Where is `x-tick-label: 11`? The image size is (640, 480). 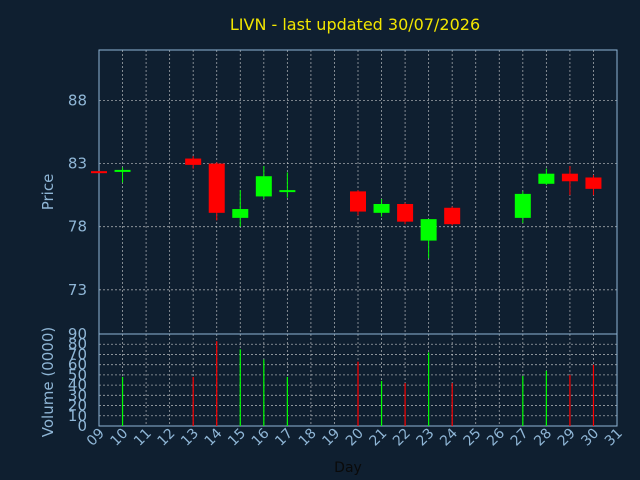 x-tick-label: 11 is located at coordinates (143, 438).